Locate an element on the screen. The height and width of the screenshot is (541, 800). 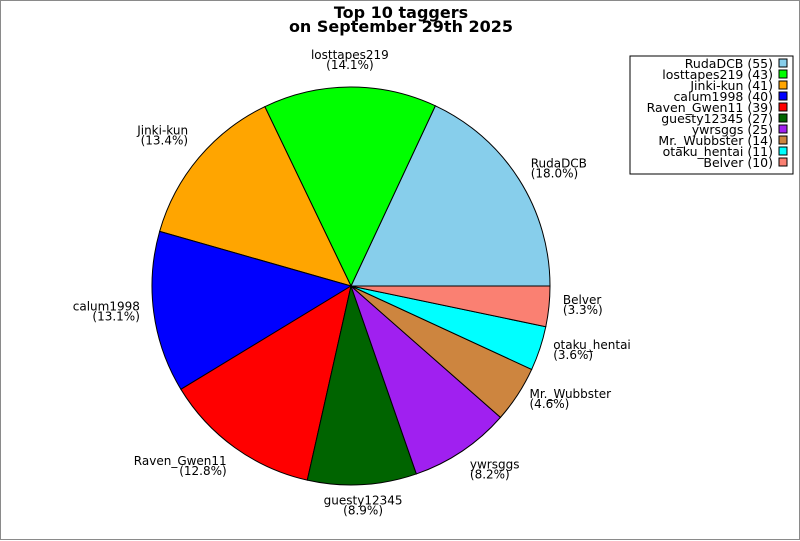
legend-swatch-otaku-hentai is located at coordinates (783, 151).